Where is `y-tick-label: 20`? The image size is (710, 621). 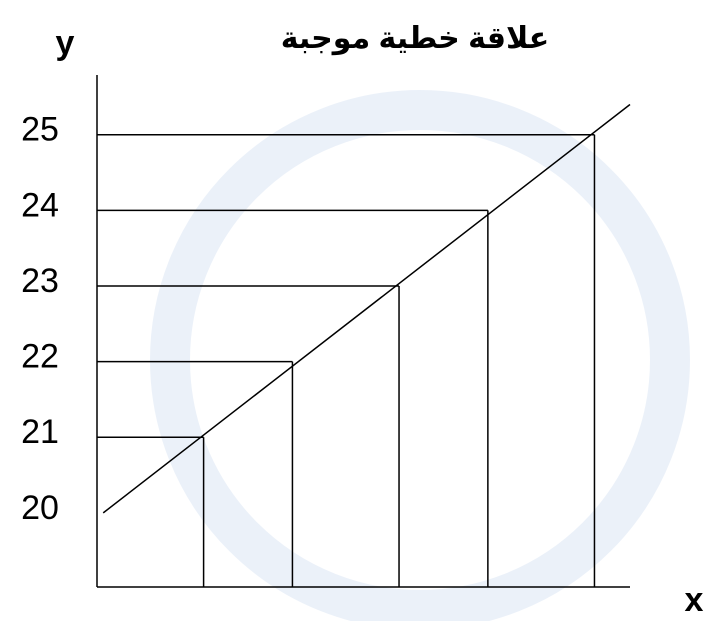
y-tick-label: 20 is located at coordinates (40, 508).